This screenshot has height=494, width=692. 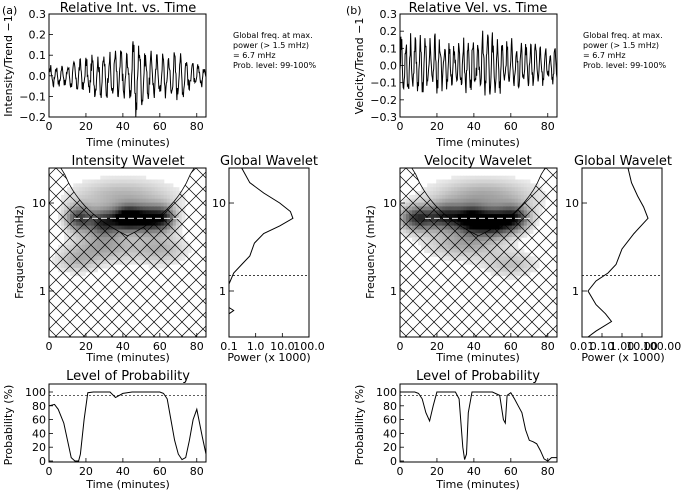 I want to click on intensity-timeseries-plot: −0.2 −0.1 0.0 0.1 0.2 0.3 0 20 40 60 80, so click(x=113, y=70).